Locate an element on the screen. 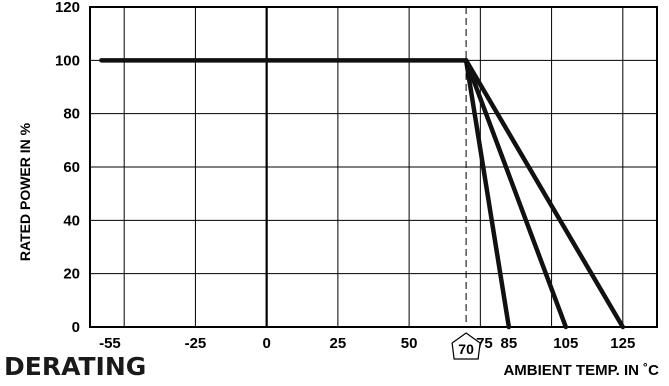  y-tick-label: 100 is located at coordinates (67, 60).